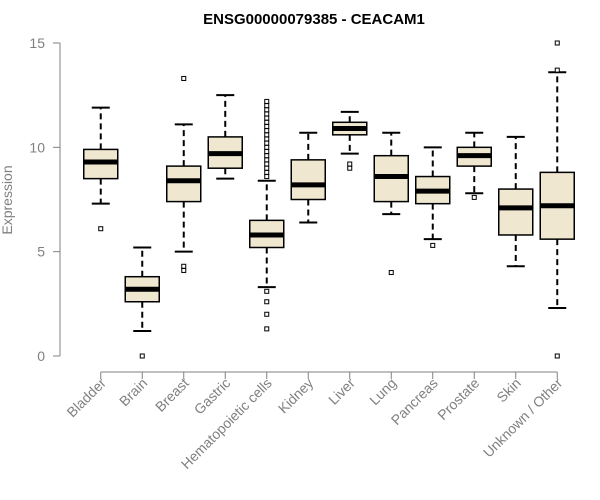 Image resolution: width=600 pixels, height=500 pixels. Describe the element at coordinates (296, 396) in the screenshot. I see `x-tick-label: Kidney` at that location.